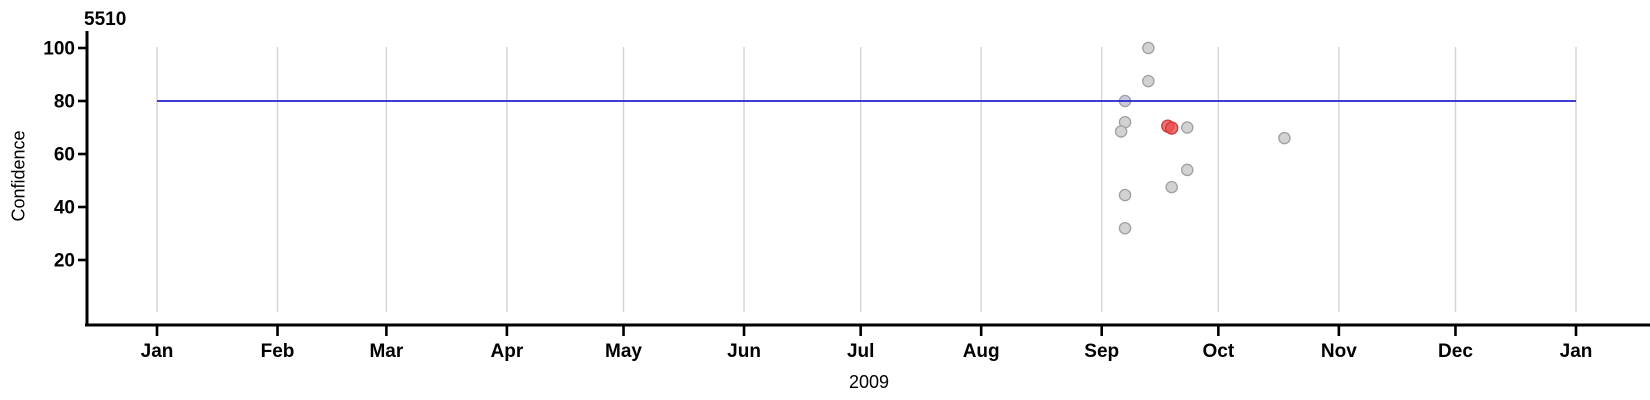 The width and height of the screenshot is (1650, 400). I want to click on x-tick-label: Oct, so click(1218, 351).